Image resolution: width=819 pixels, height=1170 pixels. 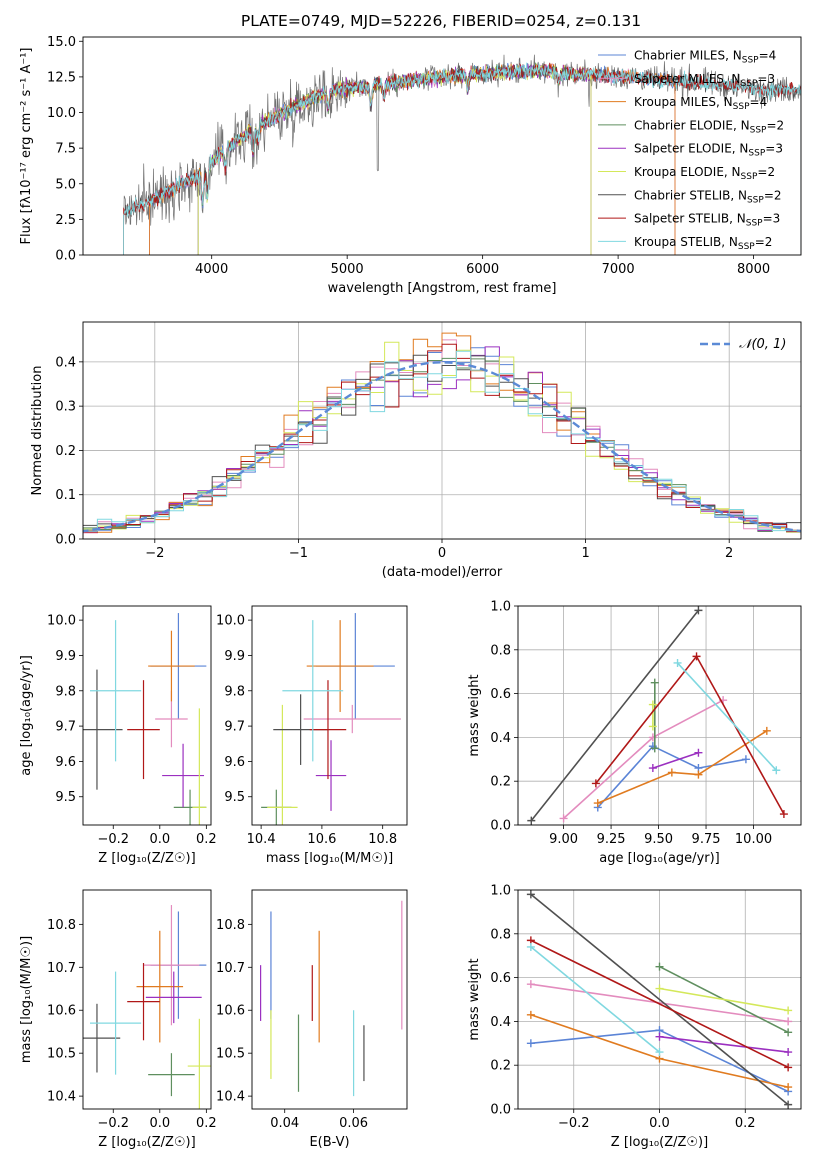 I want to click on weight-series-chabrier-elodie, so click(x=654, y=715).